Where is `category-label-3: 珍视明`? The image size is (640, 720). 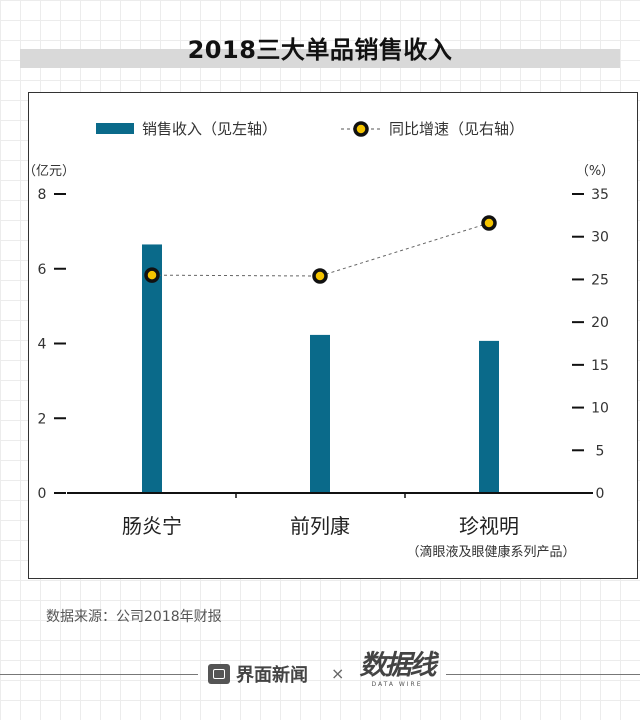
category-label-3: 珍视明 is located at coordinates (489, 526).